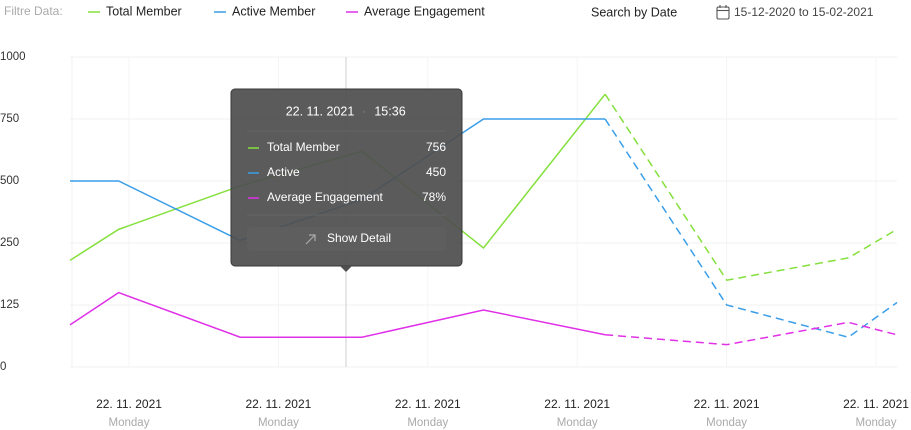  I want to click on y-tick-label: 500, so click(9, 181).